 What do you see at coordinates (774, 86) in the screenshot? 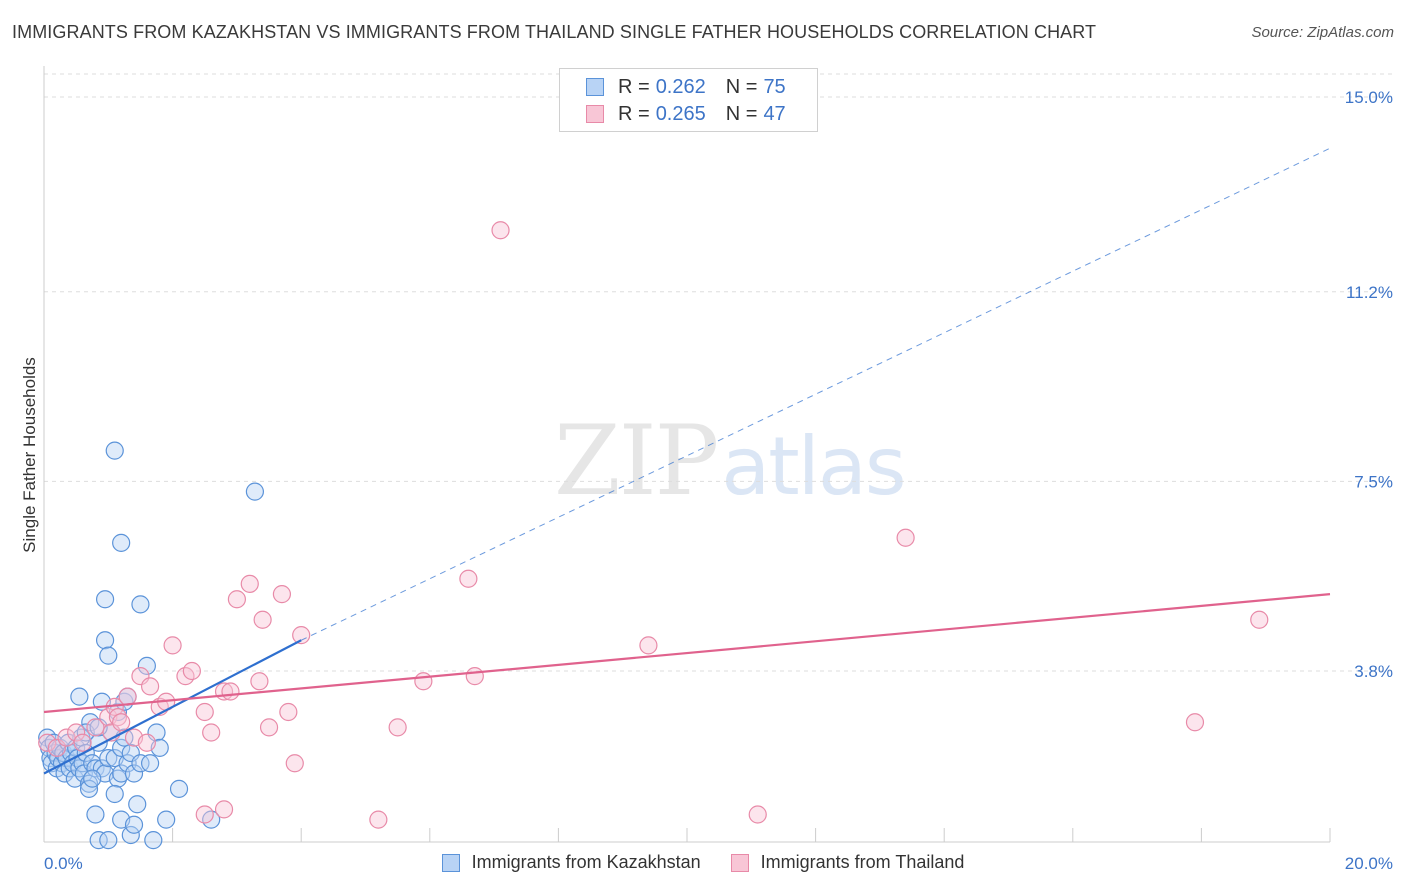
I see `n-value: 75` at bounding box center [774, 86].